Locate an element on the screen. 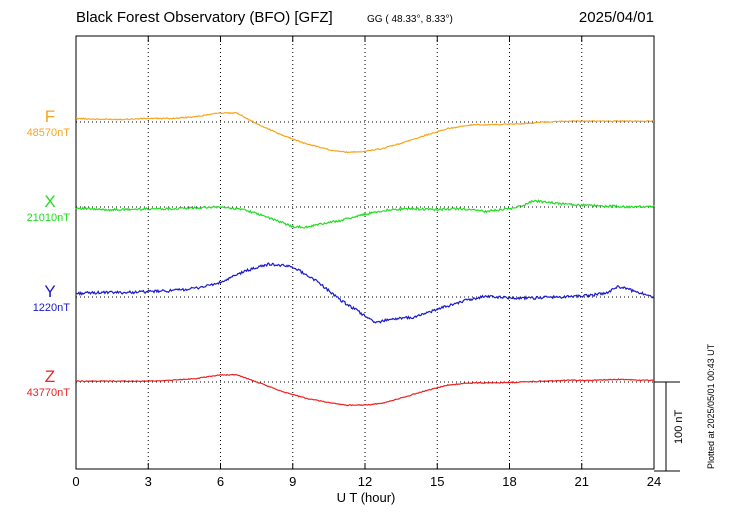  chart-title: Black Forest Observatory (BFO) [GFZ] is located at coordinates (204, 17).